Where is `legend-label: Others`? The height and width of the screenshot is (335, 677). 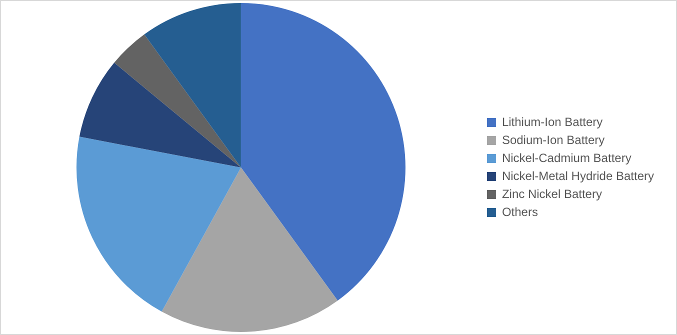 legend-label: Others is located at coordinates (520, 211).